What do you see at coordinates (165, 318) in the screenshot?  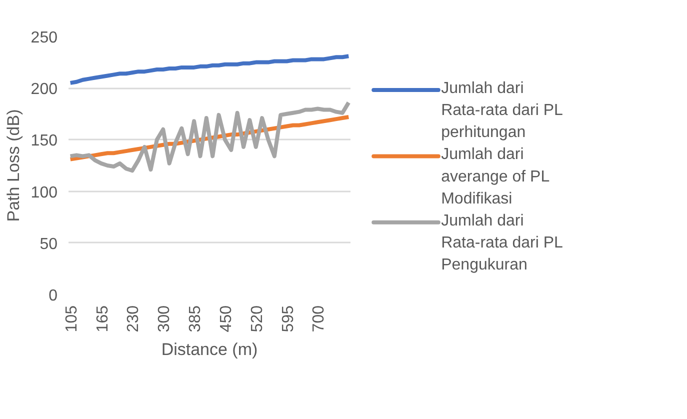 I see `x-tick-label: 300` at bounding box center [165, 318].